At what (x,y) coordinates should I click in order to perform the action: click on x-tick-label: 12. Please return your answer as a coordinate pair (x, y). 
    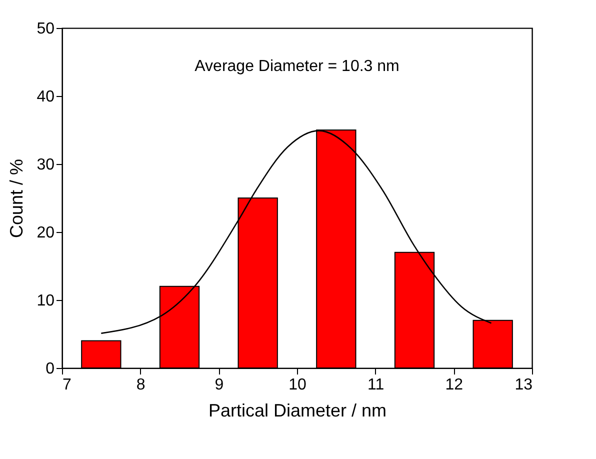
    Looking at the image, I should click on (454, 385).